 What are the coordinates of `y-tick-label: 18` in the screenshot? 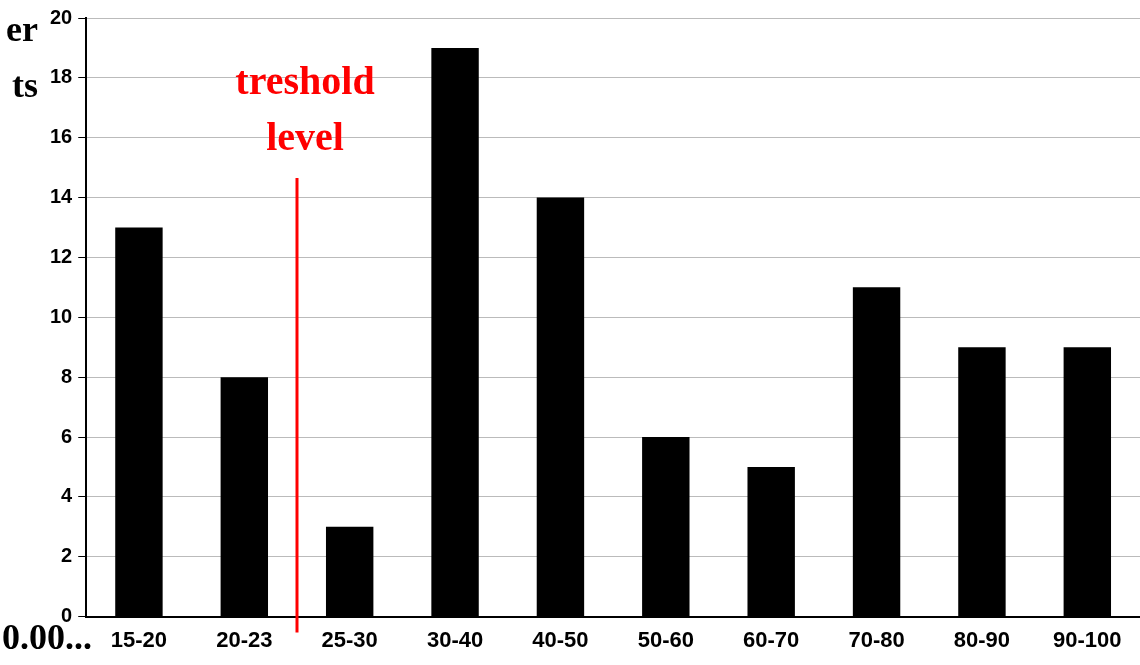 It's located at (61, 76).